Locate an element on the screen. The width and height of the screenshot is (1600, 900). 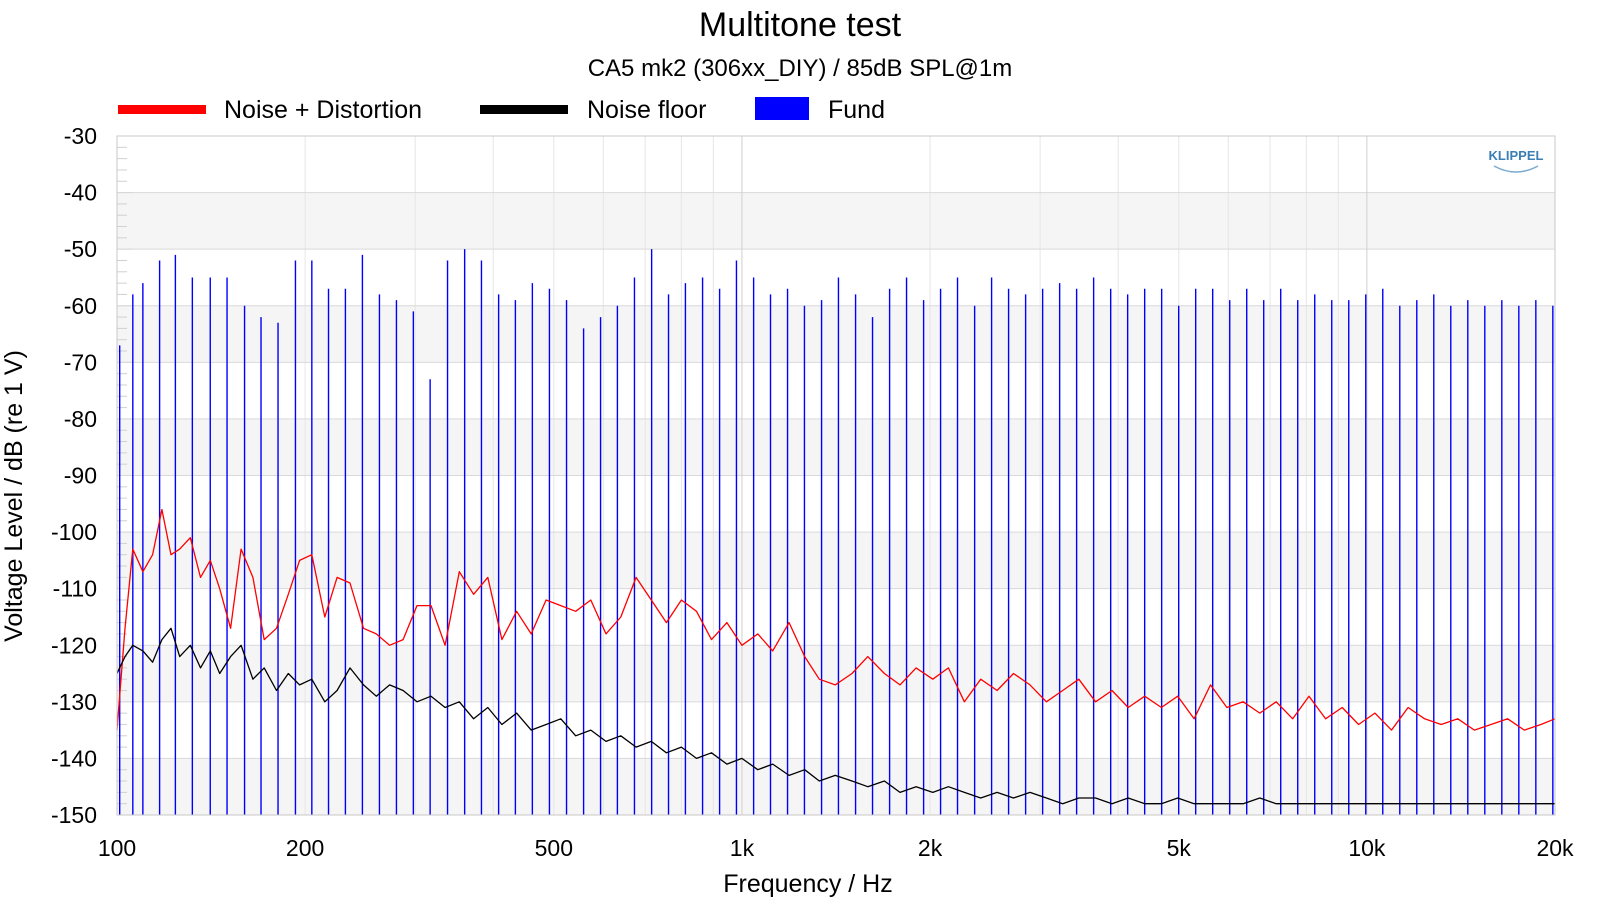
legend-swatch-noise-floor is located at coordinates (524, 109).